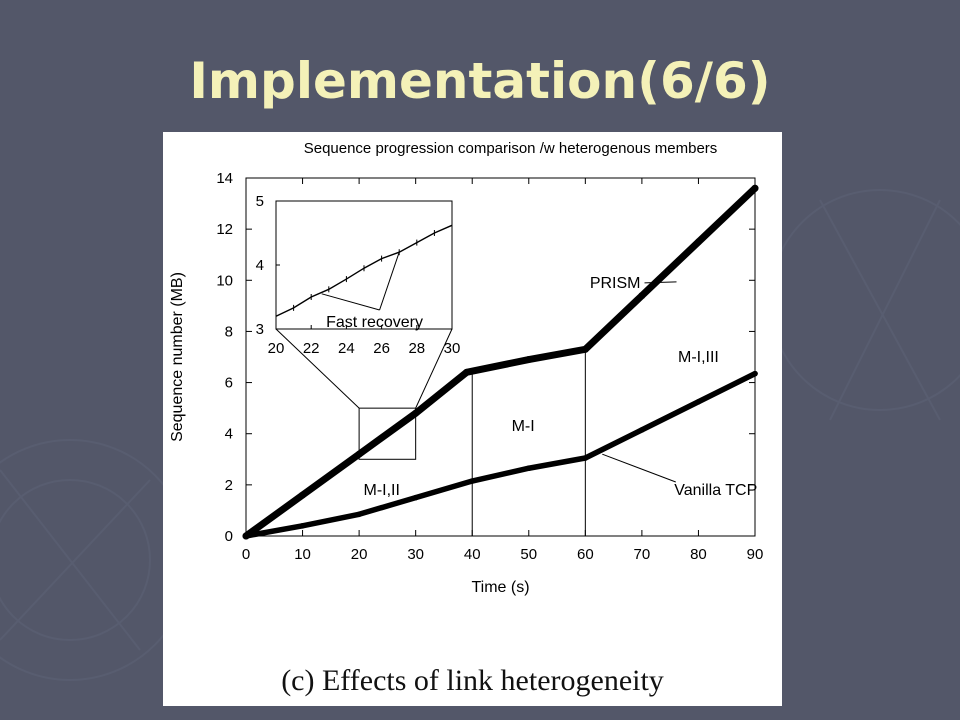  I want to click on inset-y-tick-label: 3, so click(260, 329).